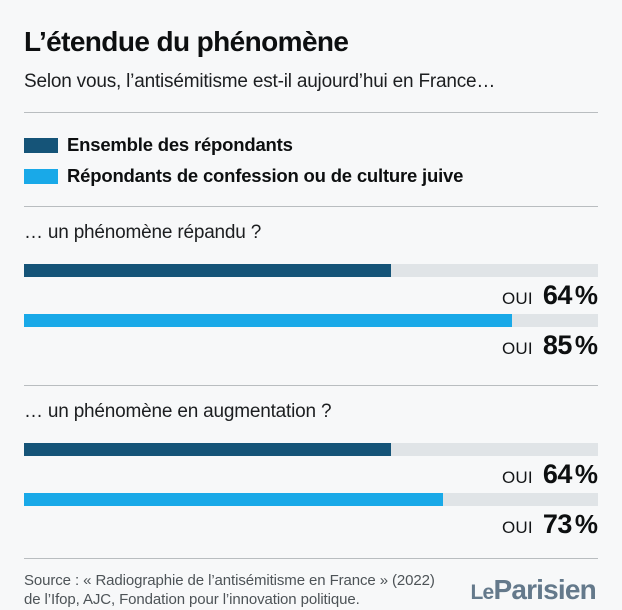 This screenshot has width=622, height=610. What do you see at coordinates (178, 411) in the screenshot?
I see `question-2: … un phénomène en augmentation ?` at bounding box center [178, 411].